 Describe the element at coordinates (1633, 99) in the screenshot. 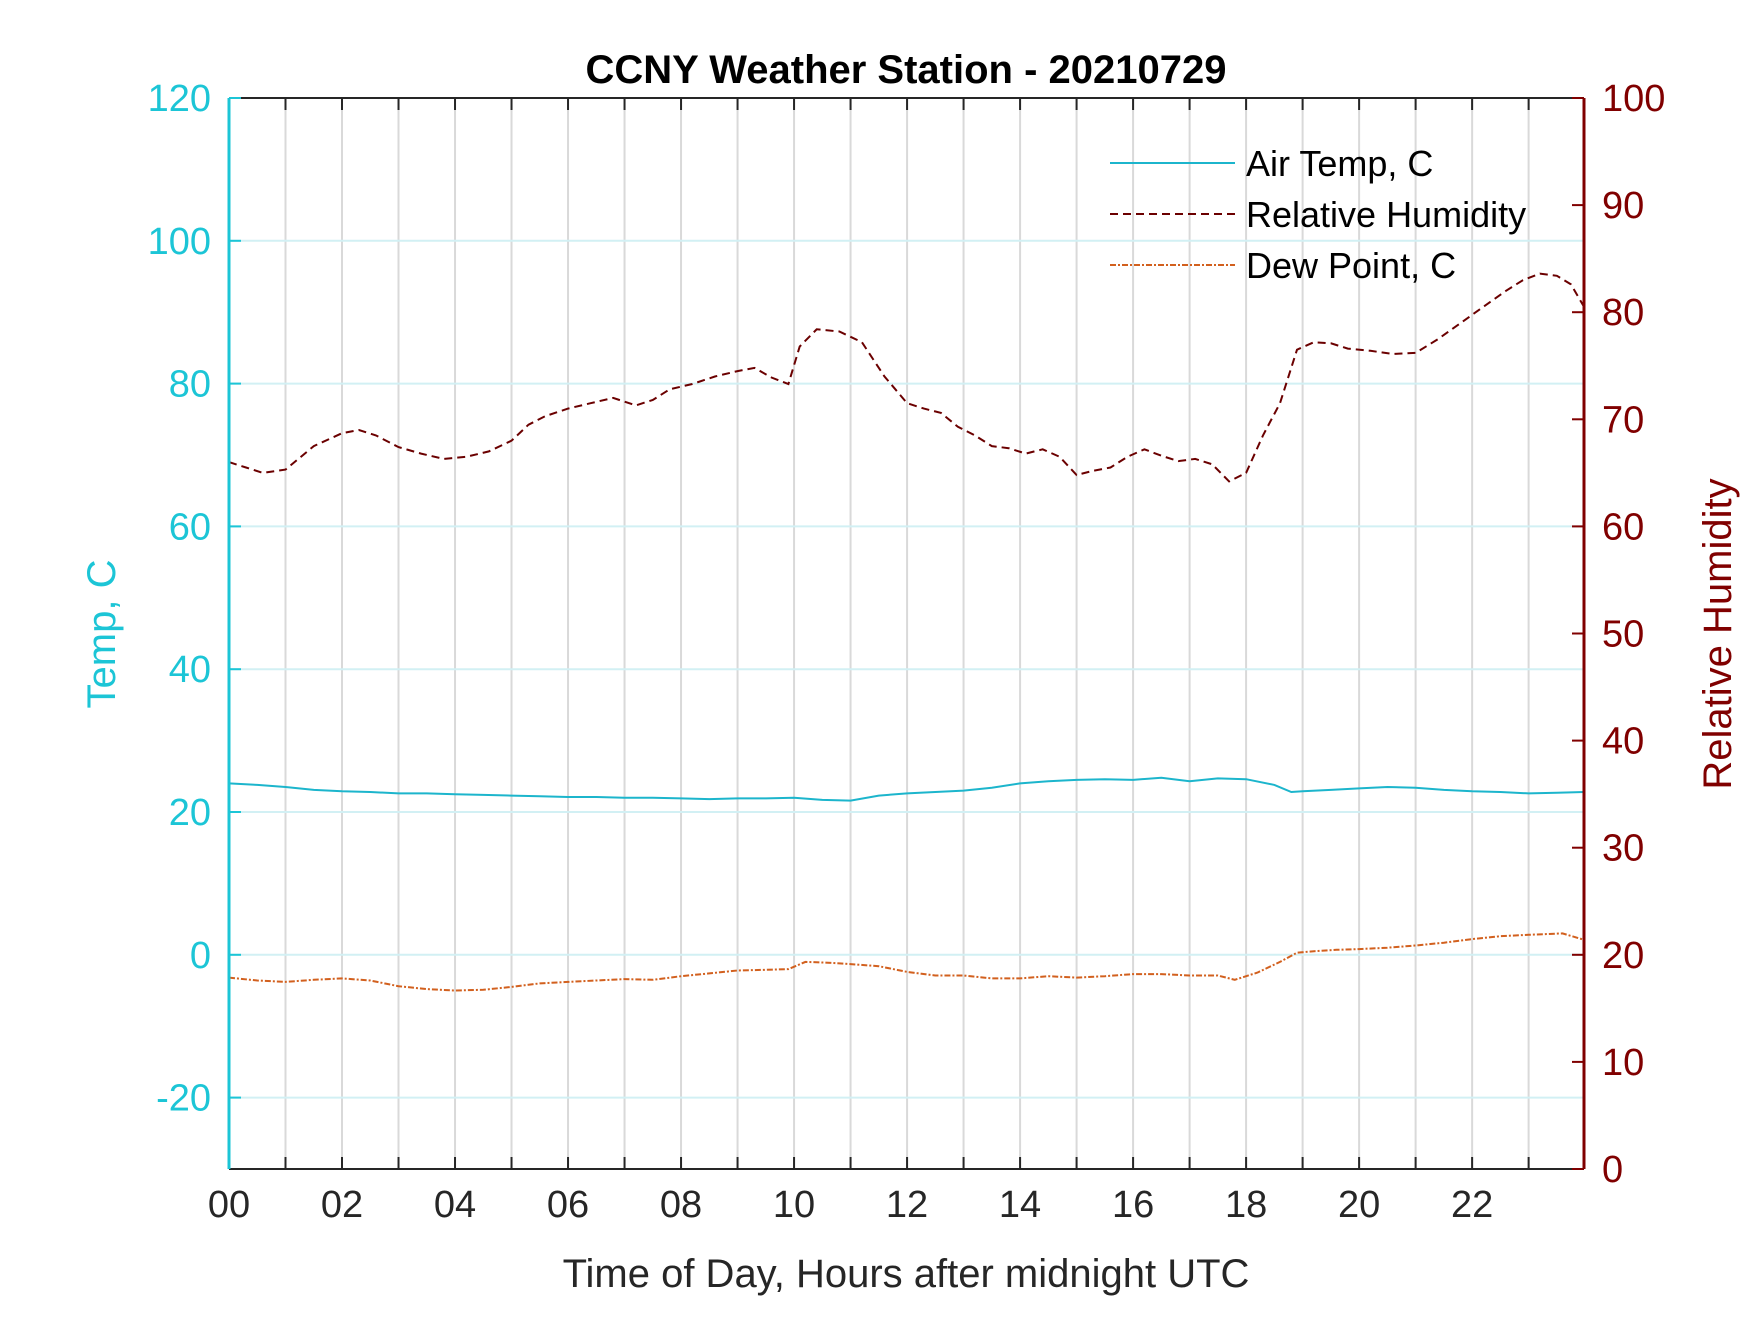

I see `y-tick-label-right: 100` at that location.